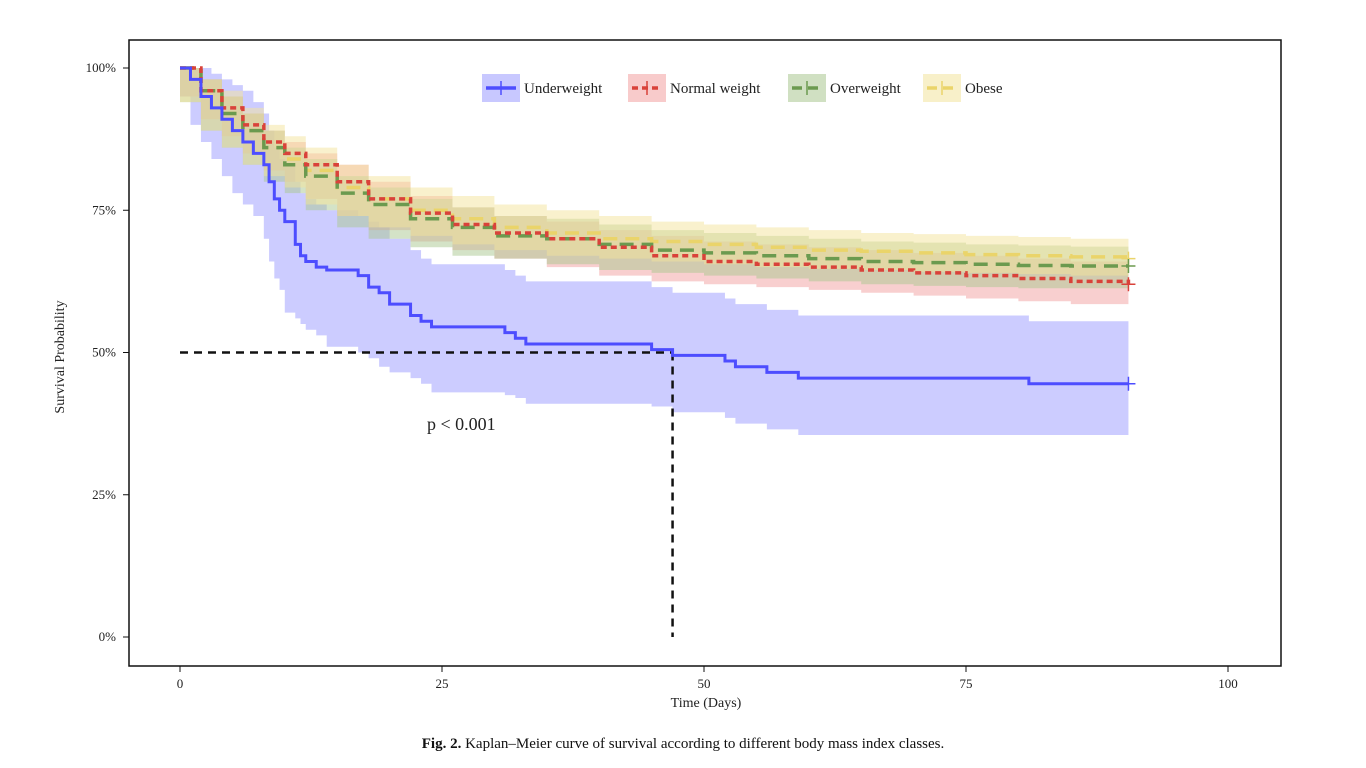 The image size is (1366, 768). What do you see at coordinates (442, 683) in the screenshot?
I see `x-tick-label: 25` at bounding box center [442, 683].